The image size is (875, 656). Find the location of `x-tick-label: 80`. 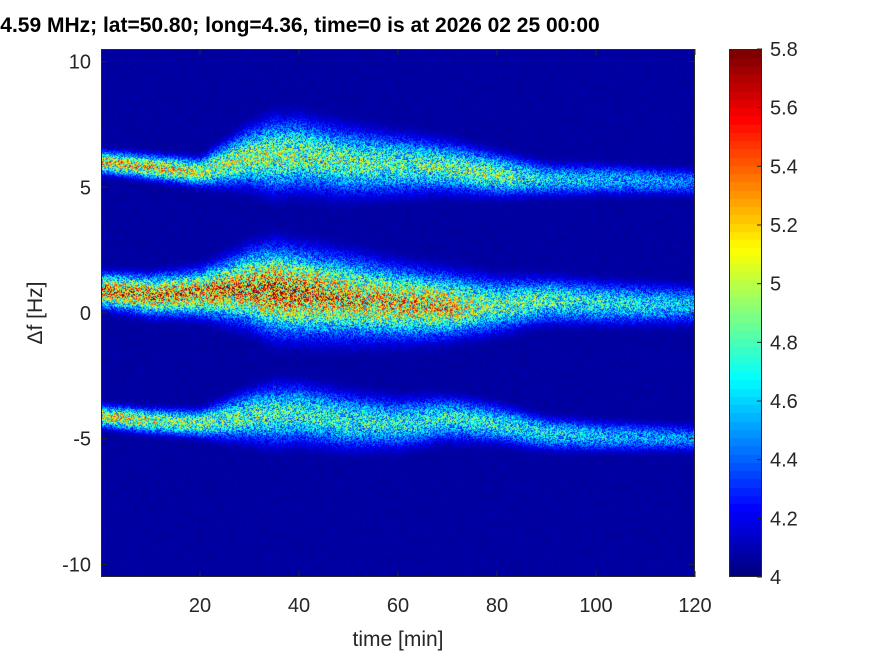

x-tick-label: 80 is located at coordinates (497, 606).